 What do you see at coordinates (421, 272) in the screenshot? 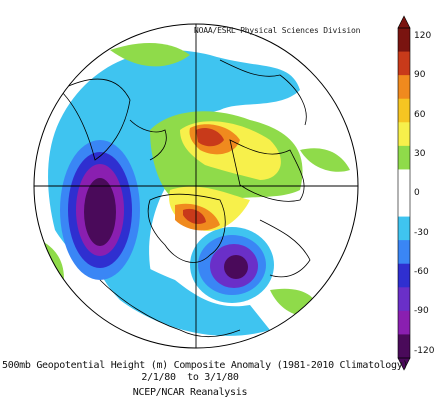
I see `colorbar-tick: -60` at bounding box center [421, 272].